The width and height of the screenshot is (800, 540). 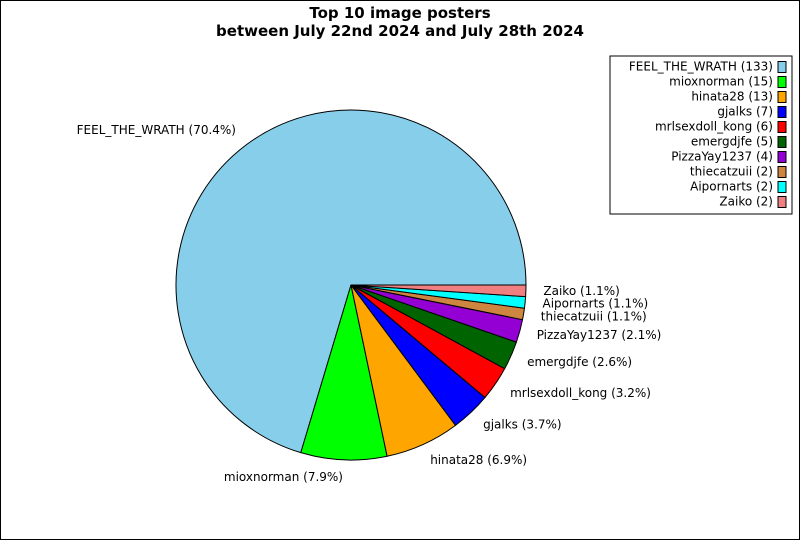 I want to click on slice-label-zaiko: Zaiko (1.1%), so click(x=581, y=291).